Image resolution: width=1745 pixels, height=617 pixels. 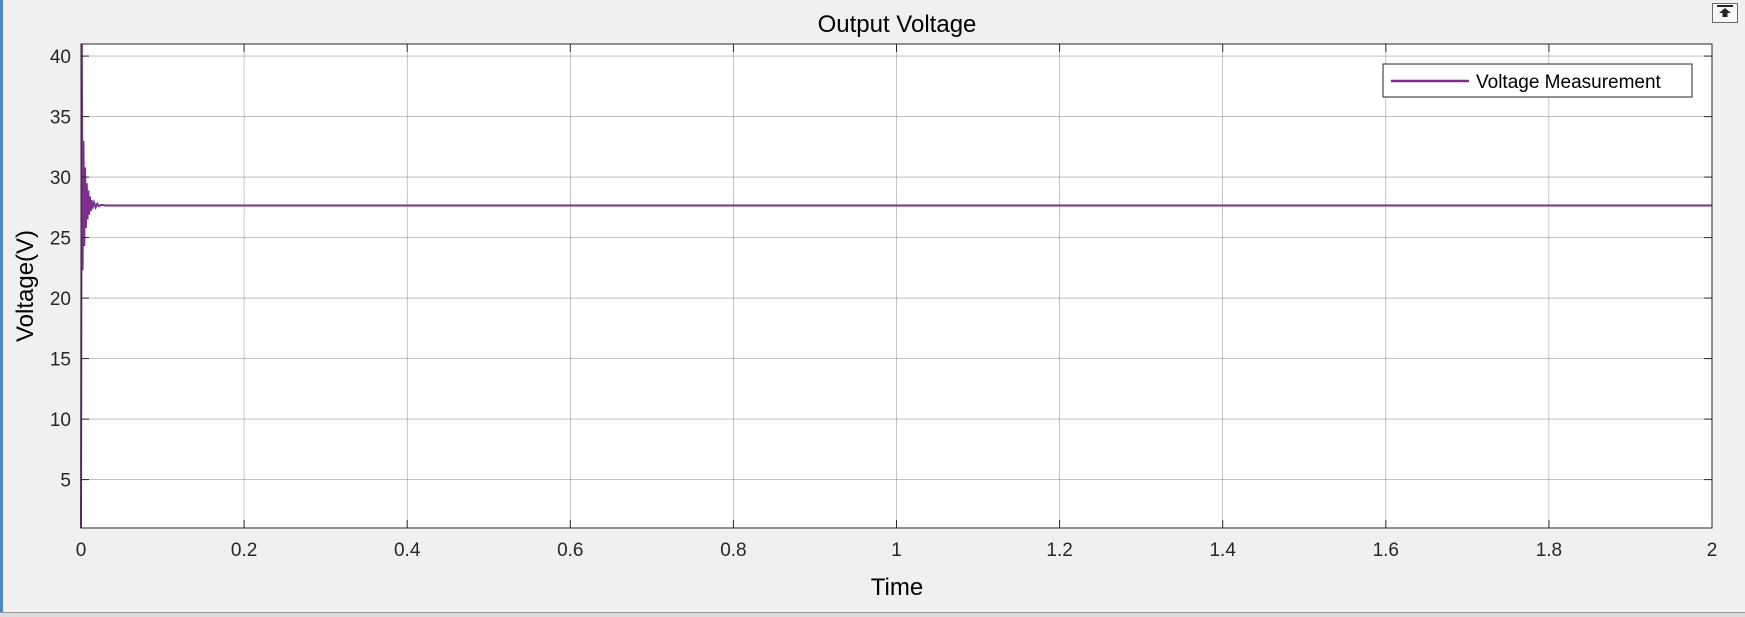 What do you see at coordinates (1712, 550) in the screenshot?
I see `x-tick-label: 2` at bounding box center [1712, 550].